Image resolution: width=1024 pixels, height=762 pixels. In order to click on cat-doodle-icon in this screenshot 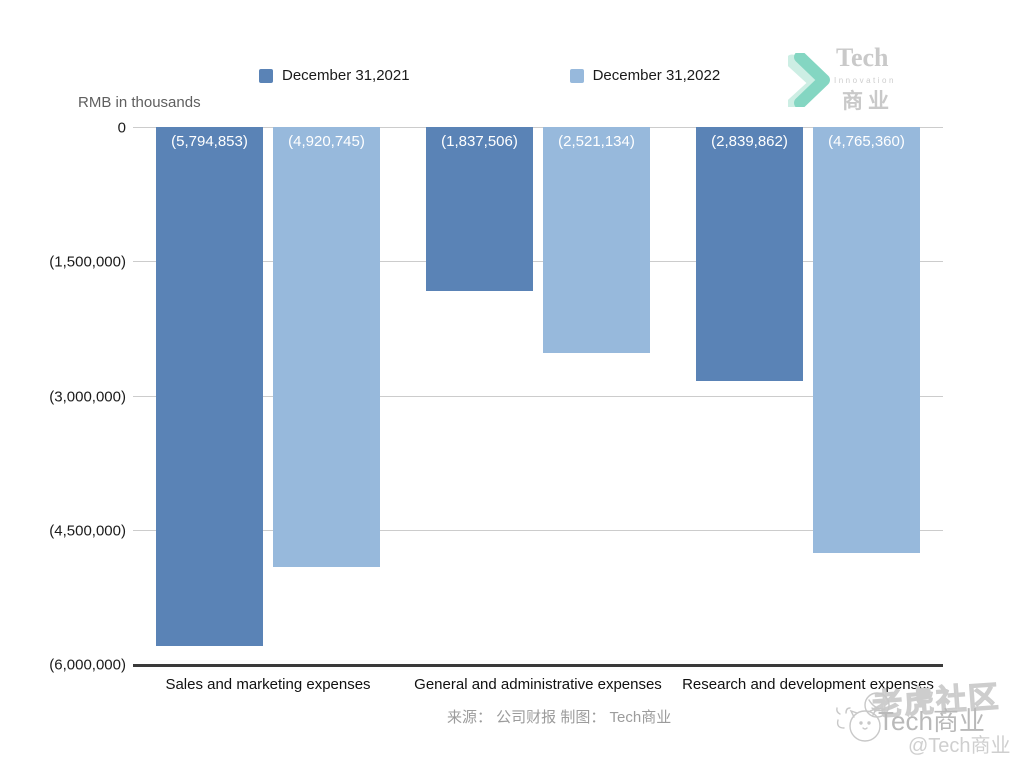, I will do `click(863, 717)`.